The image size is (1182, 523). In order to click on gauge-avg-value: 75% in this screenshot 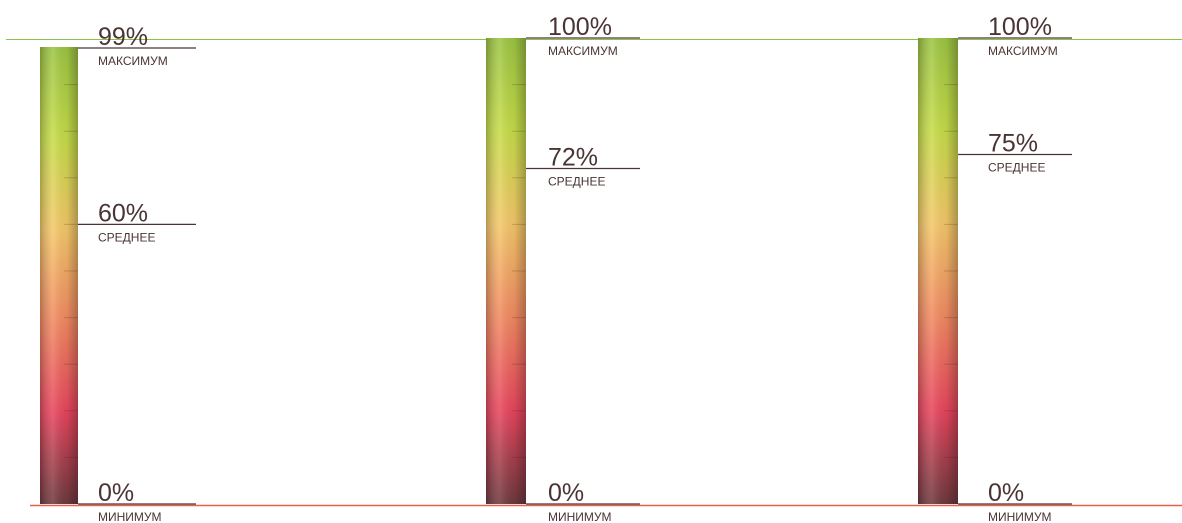, I will do `click(1013, 144)`.